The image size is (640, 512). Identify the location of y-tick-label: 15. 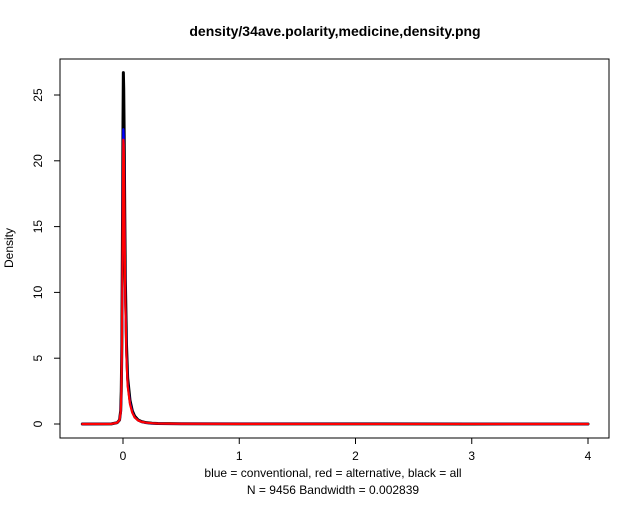
(38, 227).